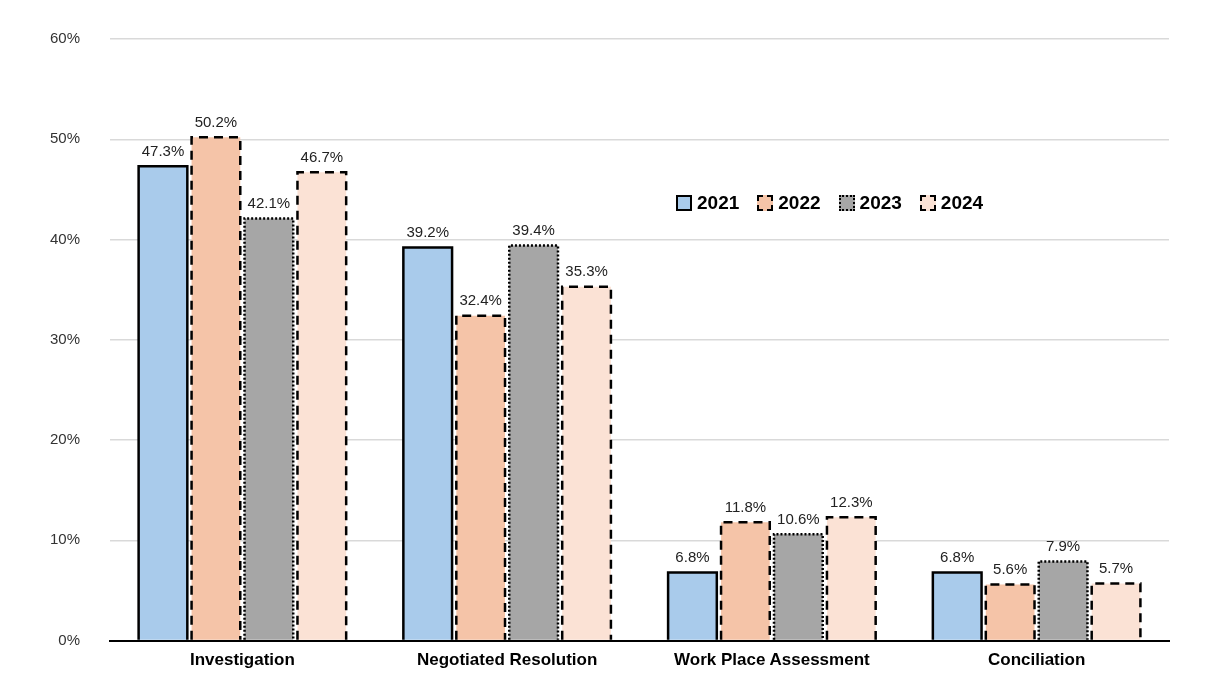 Image resolution: width=1219 pixels, height=691 pixels. Describe the element at coordinates (65, 439) in the screenshot. I see `y-tick-label: 20%` at that location.